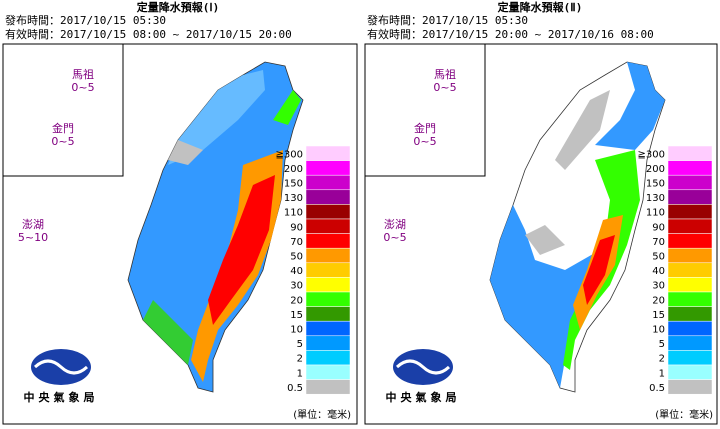 This screenshot has height=429, width=720. I want to click on island-range: 5~10, so click(33, 237).